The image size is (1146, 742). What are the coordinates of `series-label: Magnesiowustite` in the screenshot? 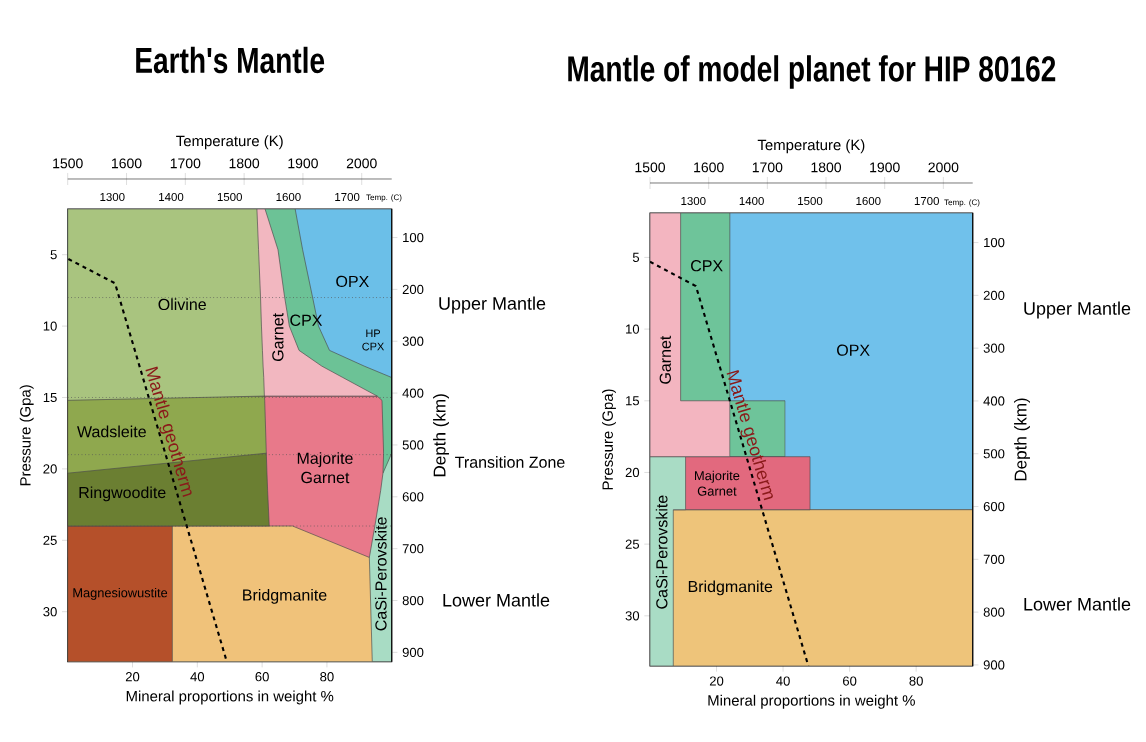 It's located at (120, 593).